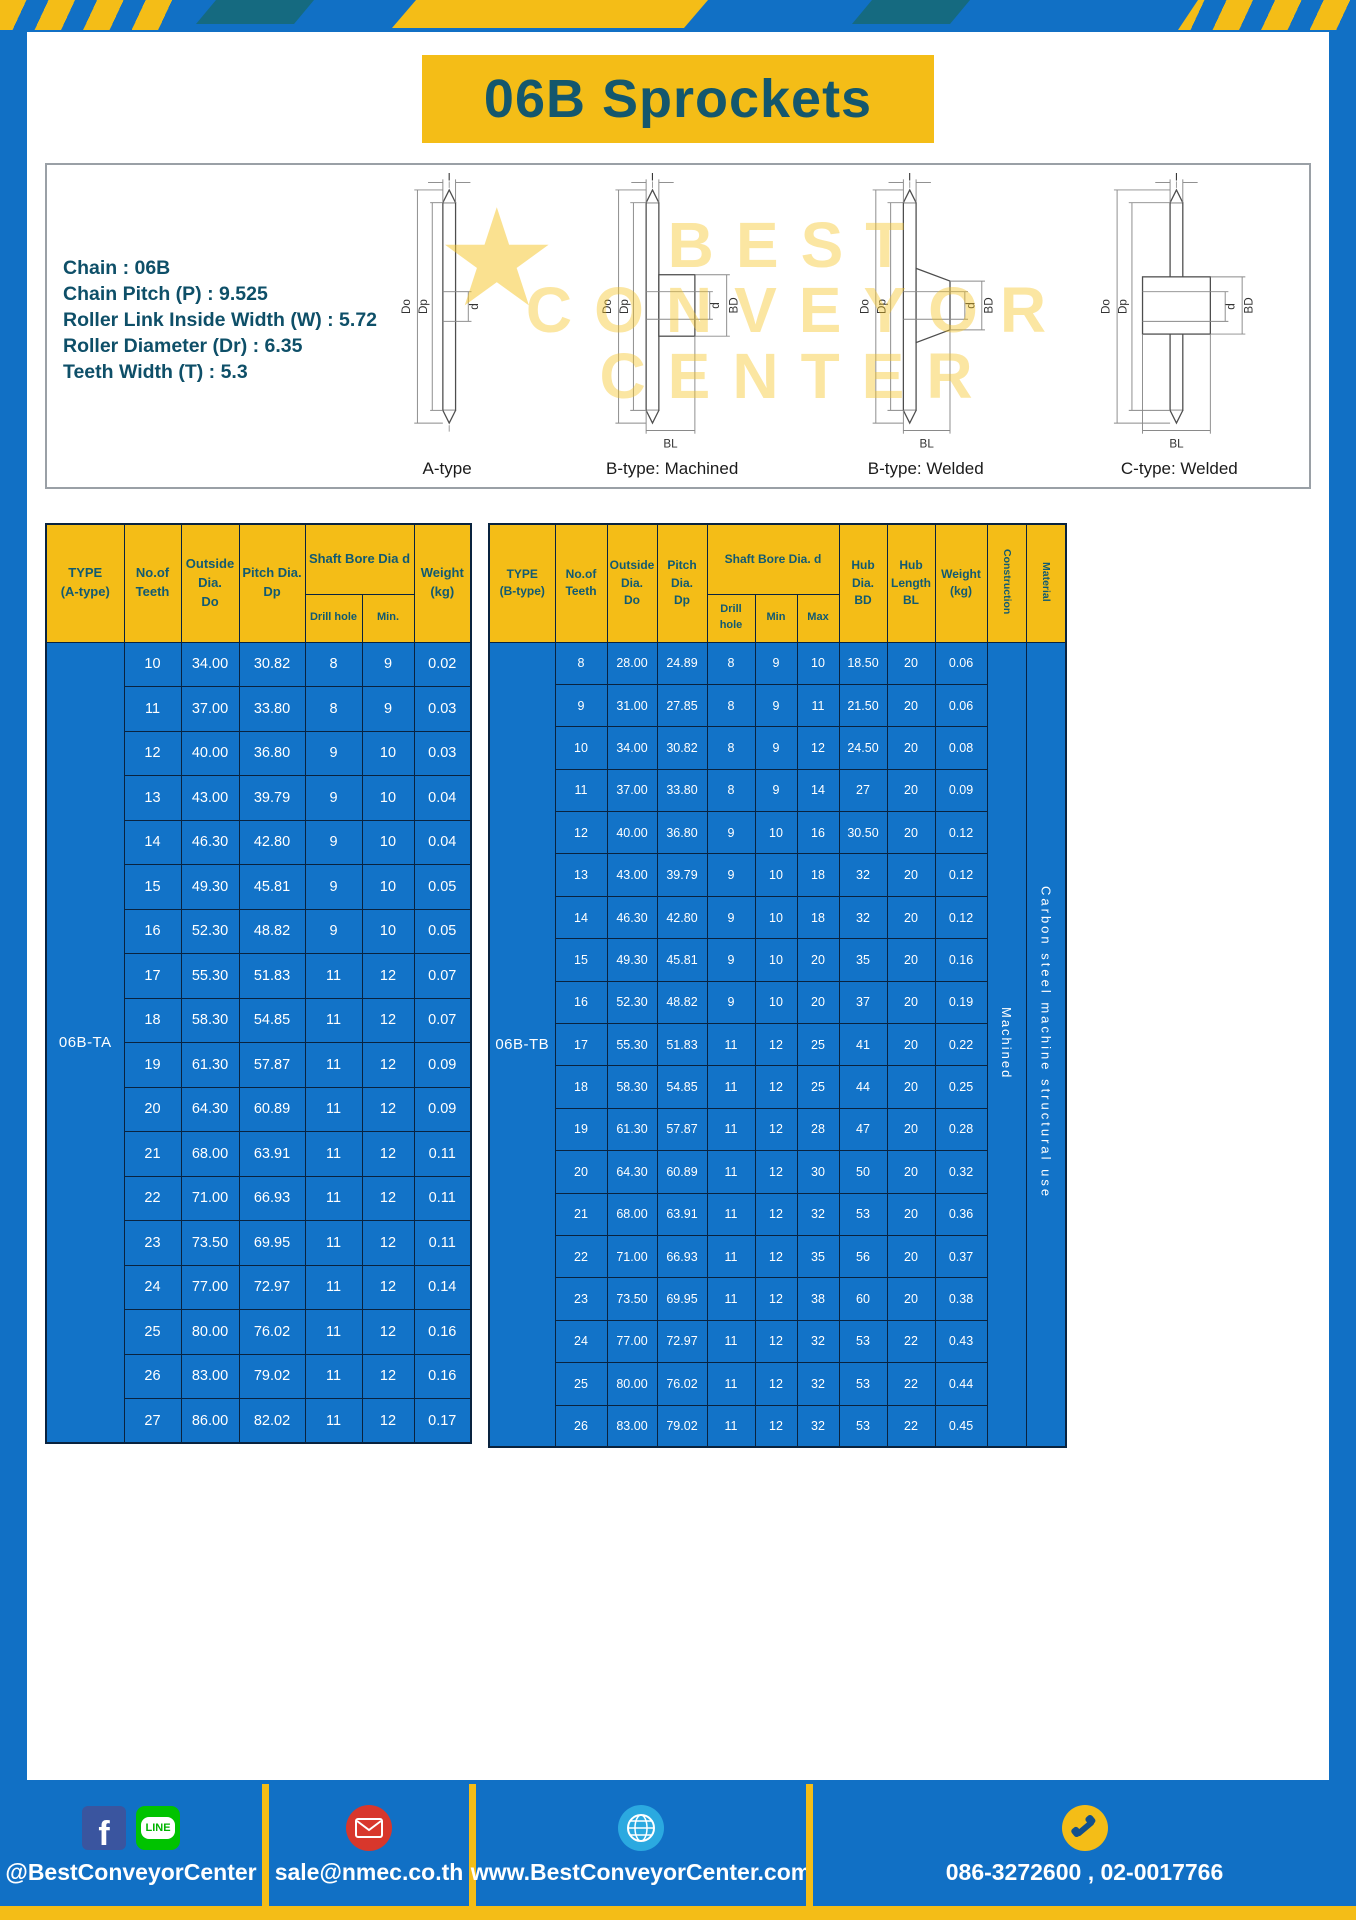  What do you see at coordinates (632, 1087) in the screenshot?
I see `table-cell: 58.30` at bounding box center [632, 1087].